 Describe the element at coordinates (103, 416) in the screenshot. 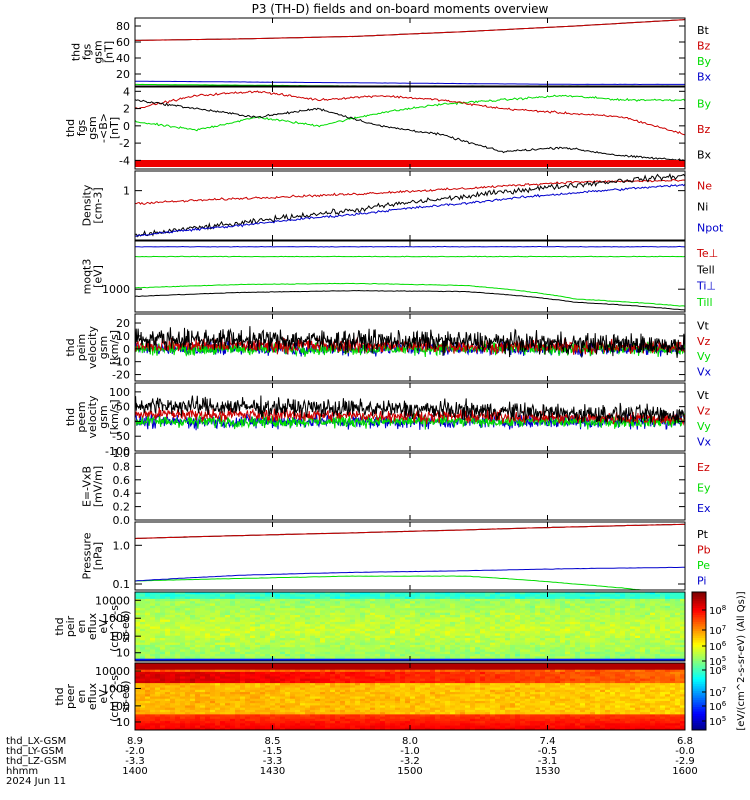

I see `ylabel-line: gsm` at that location.